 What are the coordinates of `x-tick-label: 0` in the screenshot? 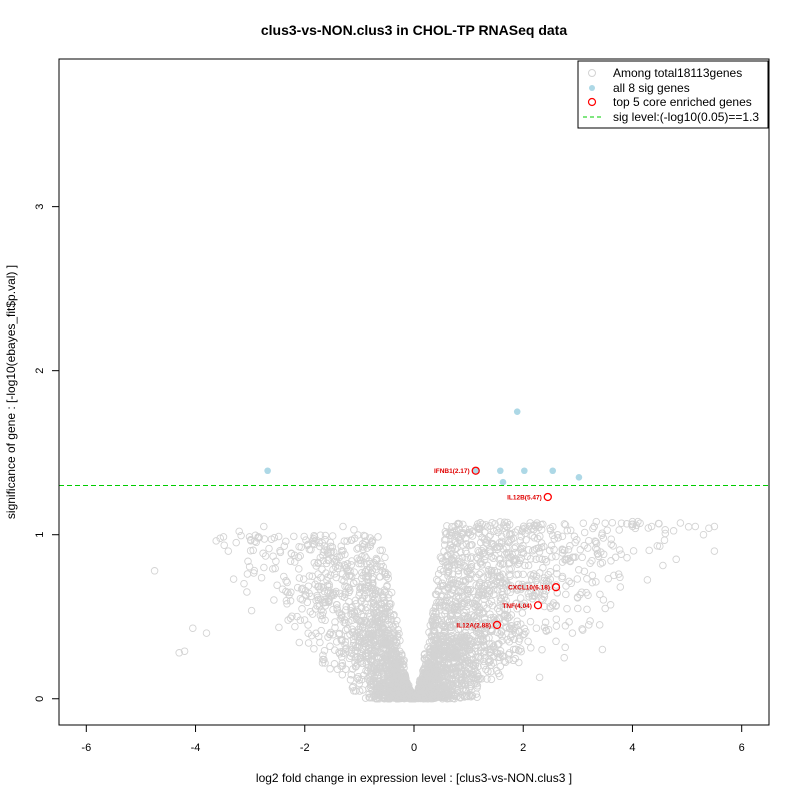 It's located at (414, 748).